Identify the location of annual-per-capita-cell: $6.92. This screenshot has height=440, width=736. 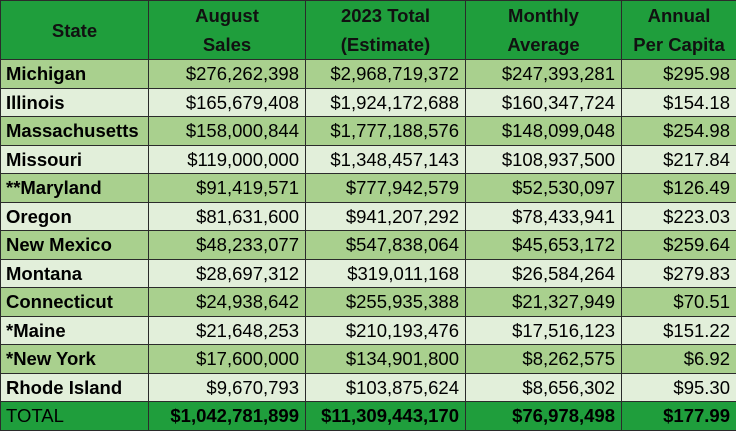
(678, 359).